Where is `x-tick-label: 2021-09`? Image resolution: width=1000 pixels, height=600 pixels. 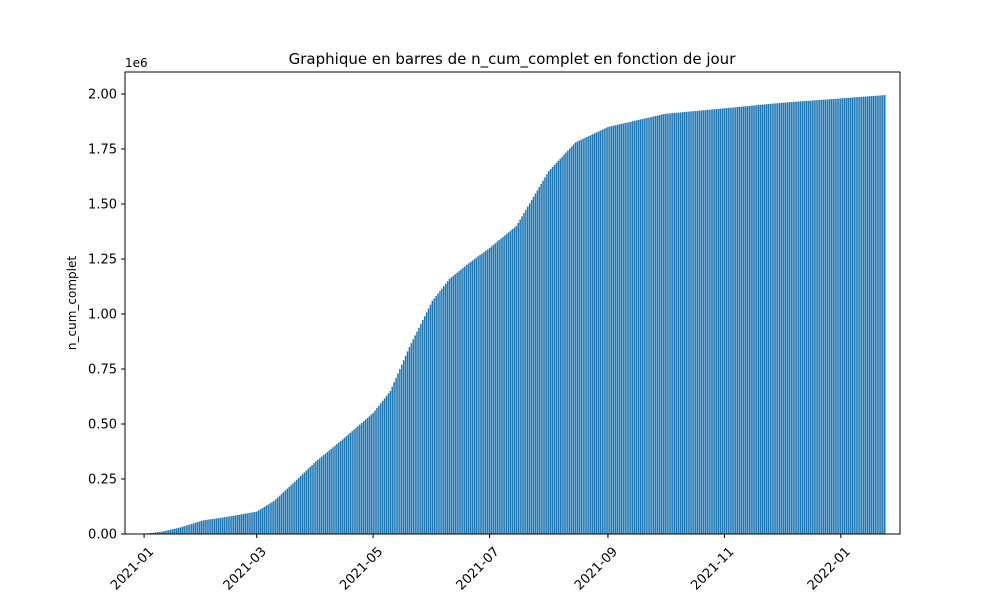
x-tick-label: 2021-09 is located at coordinates (596, 568).